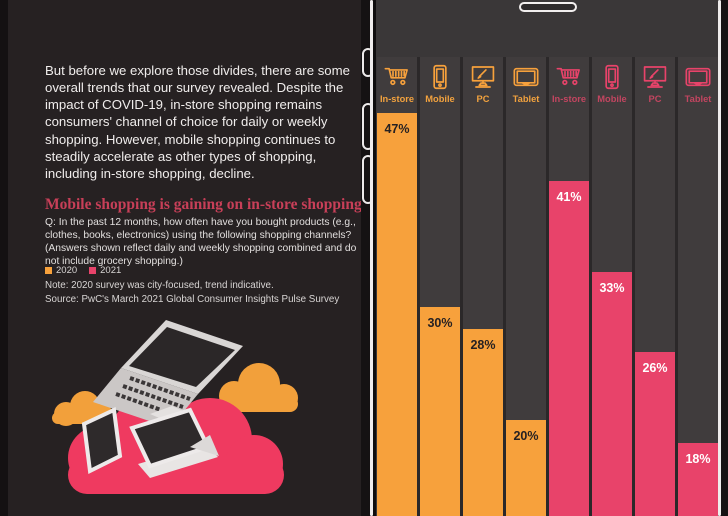 The width and height of the screenshot is (728, 516). Describe the element at coordinates (83, 270) in the screenshot. I see `chart-legend: 2020 2021` at that location.